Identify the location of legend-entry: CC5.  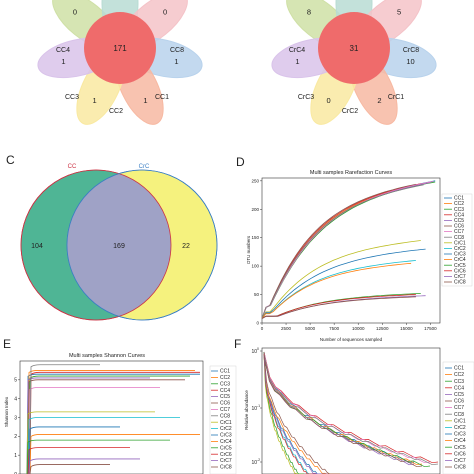
(459, 395).